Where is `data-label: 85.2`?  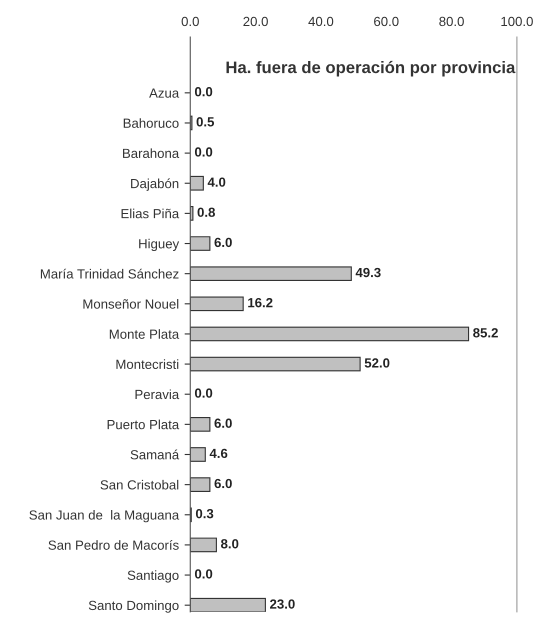
data-label: 85.2 is located at coordinates (485, 333).